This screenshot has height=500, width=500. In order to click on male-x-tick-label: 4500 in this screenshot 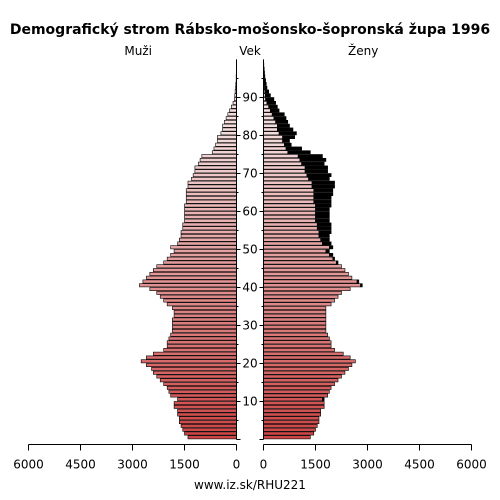, I will do `click(80, 465)`.